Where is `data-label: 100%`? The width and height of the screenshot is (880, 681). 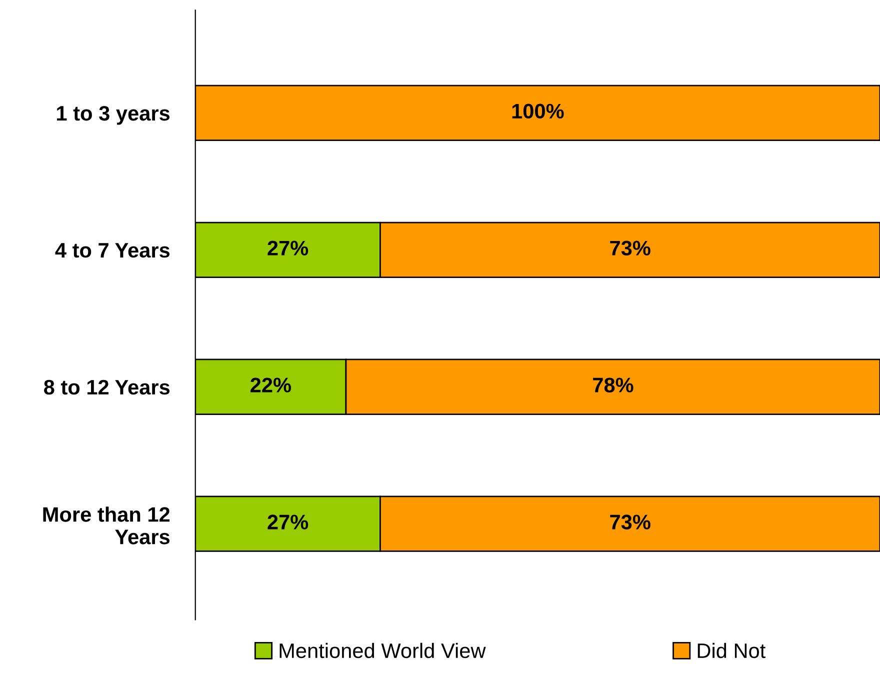 data-label: 100% is located at coordinates (538, 111).